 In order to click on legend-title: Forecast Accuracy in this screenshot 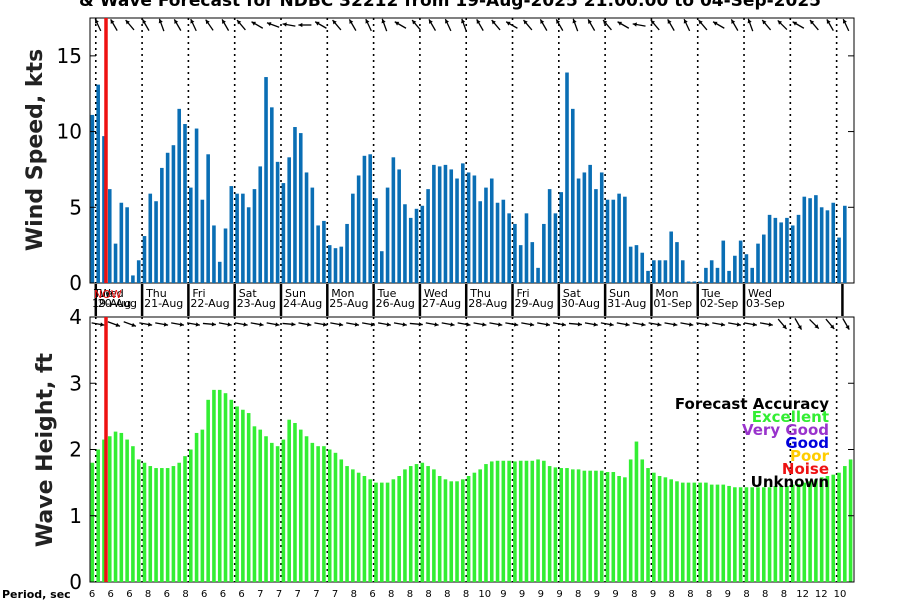, I will do `click(752, 404)`.